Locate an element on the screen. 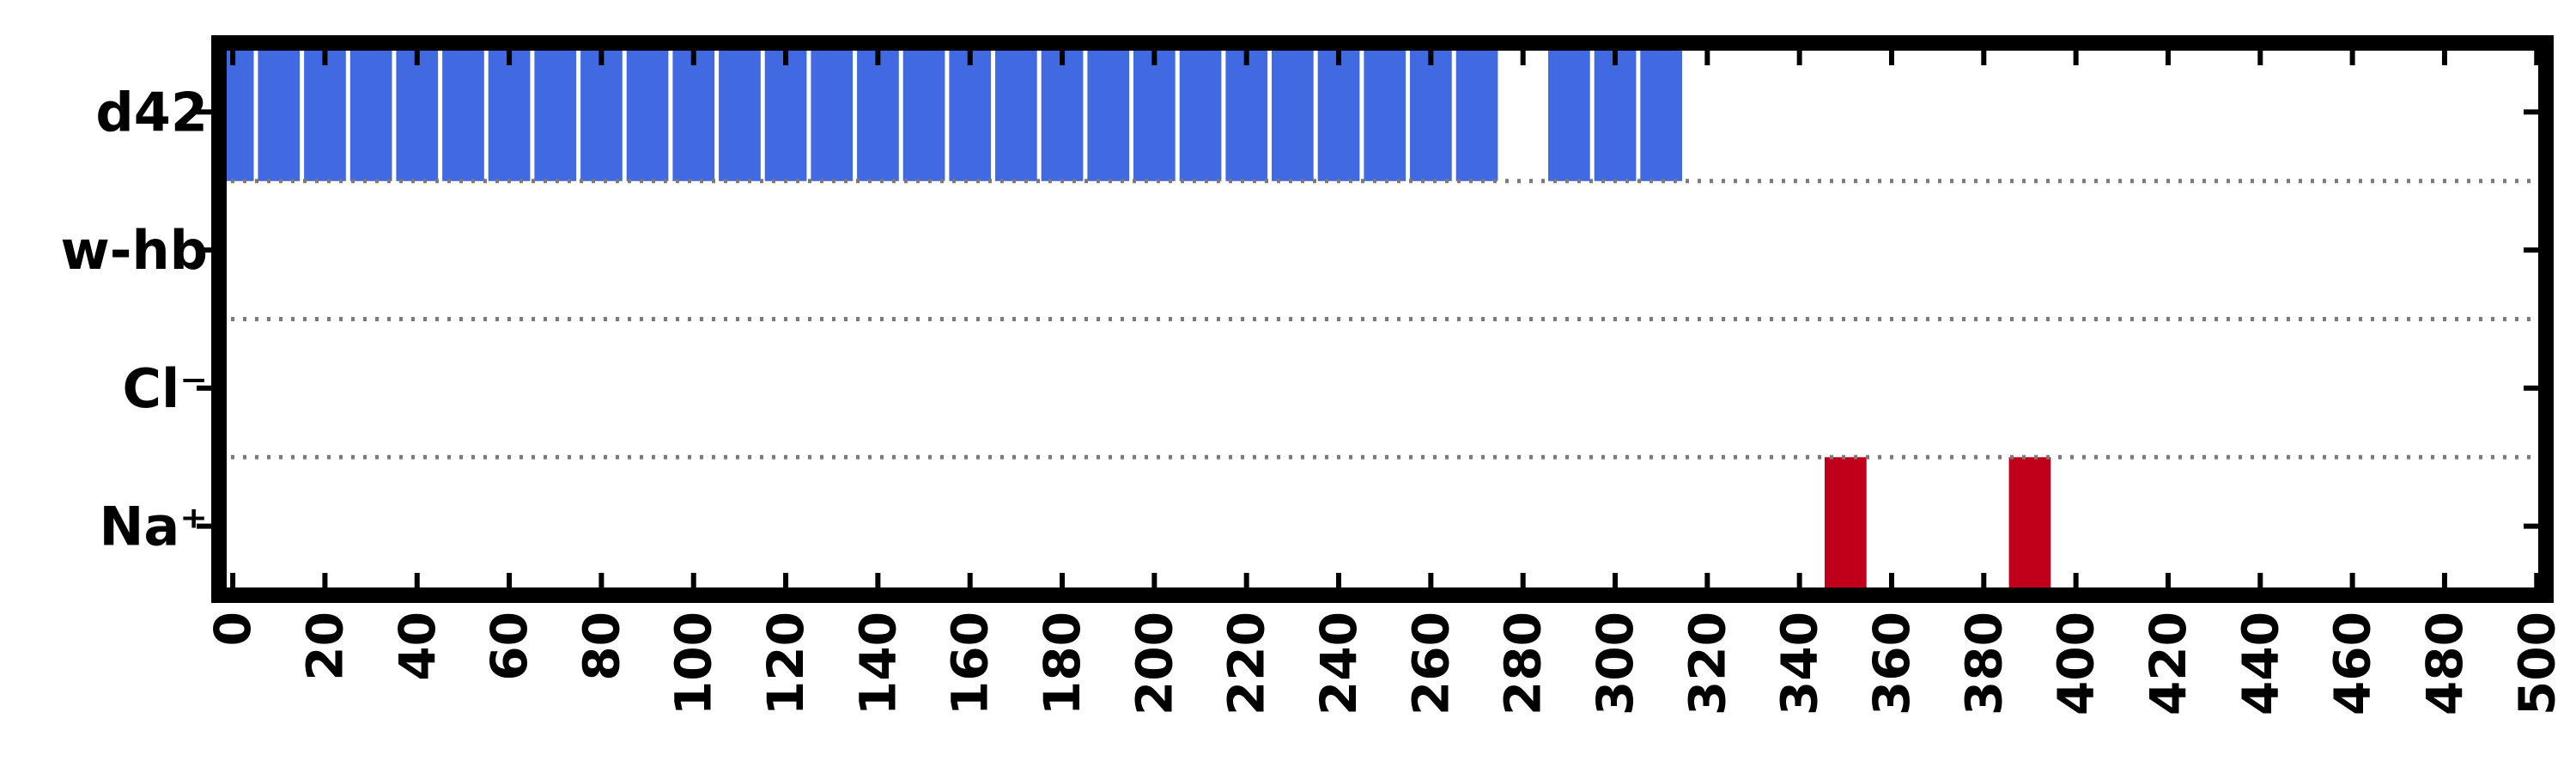 This screenshot has height=773, width=2576. x-tick-label: 60 is located at coordinates (509, 646).